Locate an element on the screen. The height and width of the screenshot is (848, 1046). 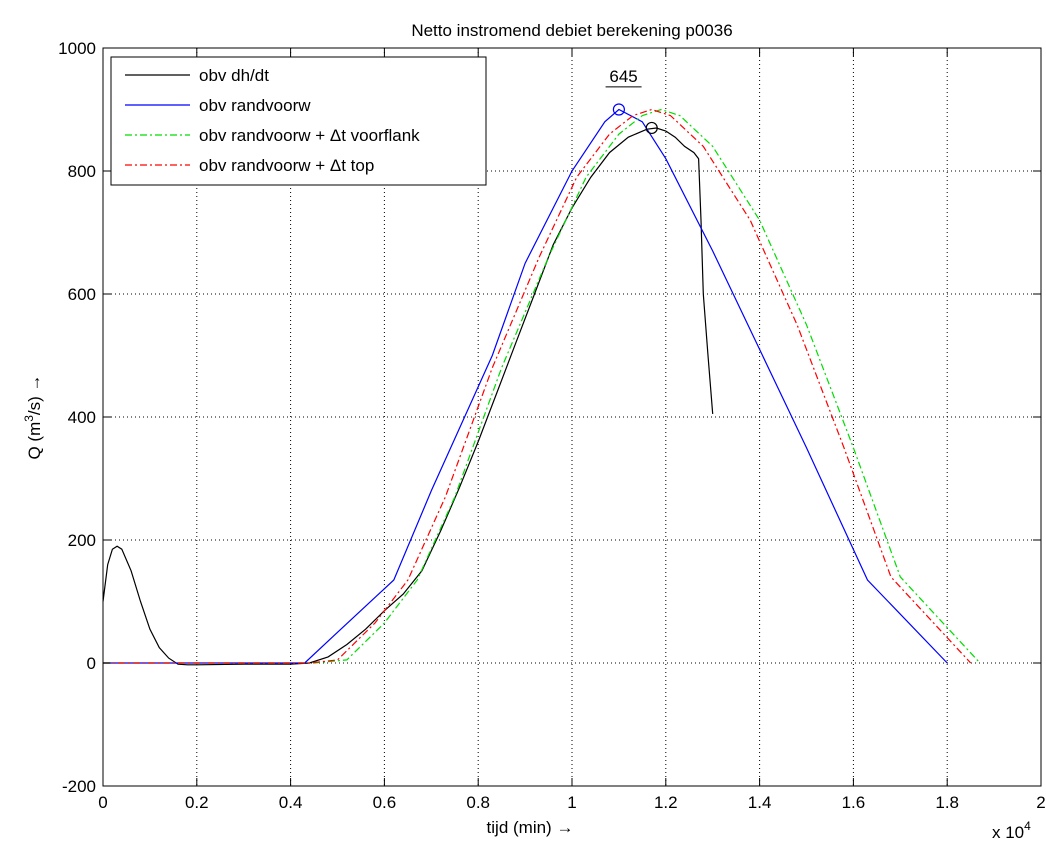
x-axis-label: tijd (min) → is located at coordinates (530, 827).